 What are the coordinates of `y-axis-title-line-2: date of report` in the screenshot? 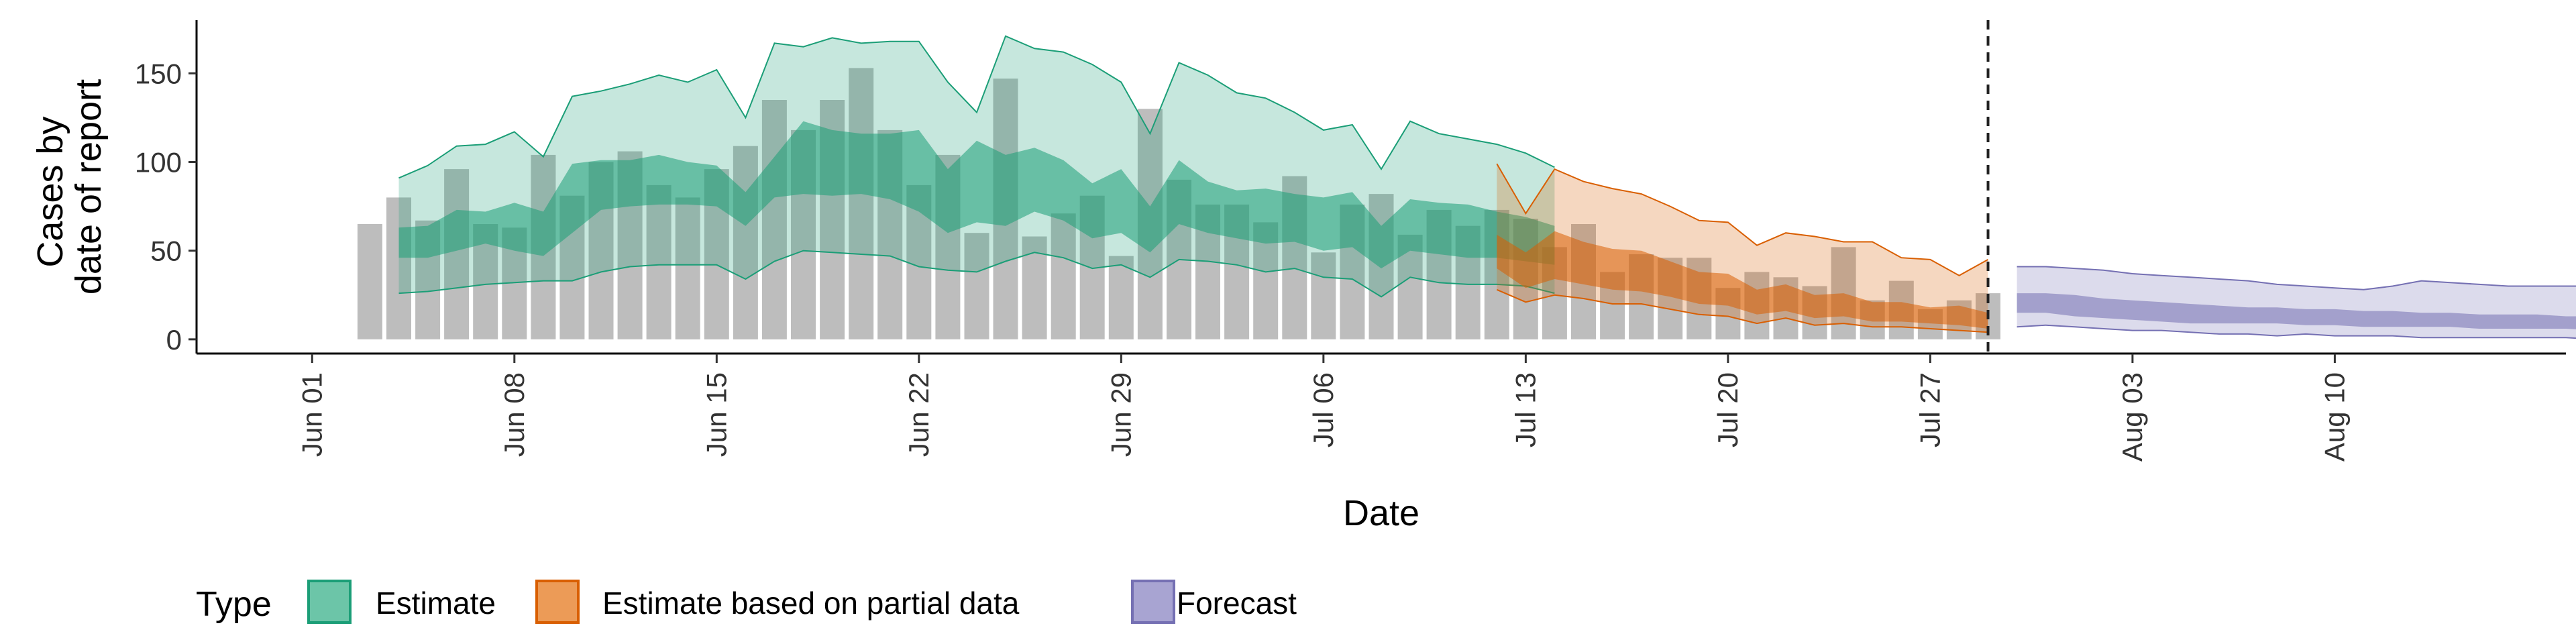 It's located at (88, 186).